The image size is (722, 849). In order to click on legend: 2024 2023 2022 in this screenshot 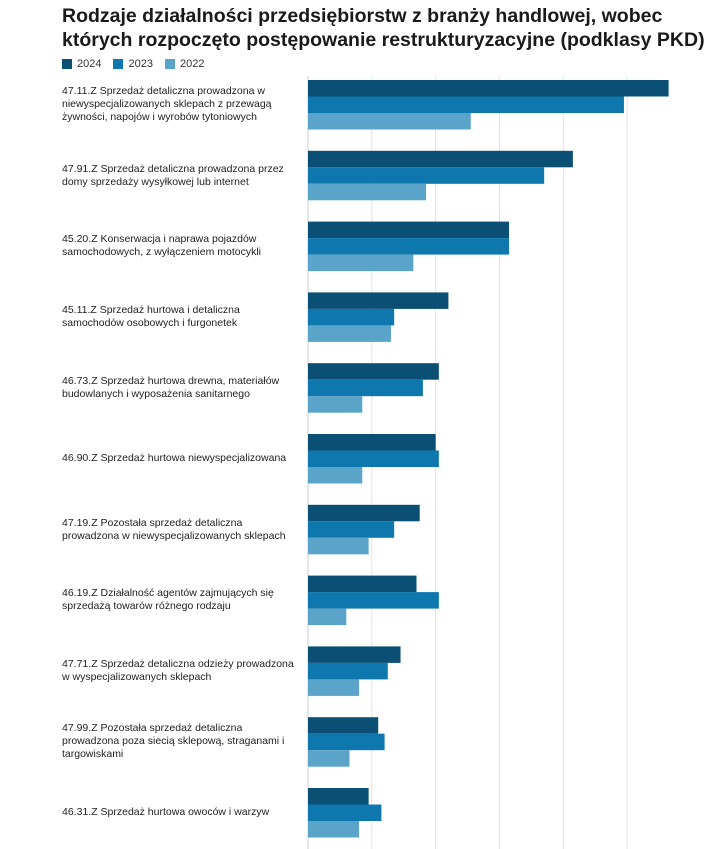, I will do `click(133, 64)`.